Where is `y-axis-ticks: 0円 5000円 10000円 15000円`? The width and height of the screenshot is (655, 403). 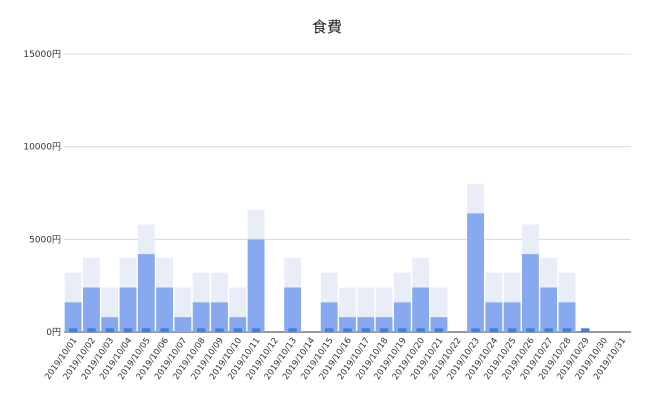 y-axis-ticks: 0円 5000円 10000円 15000円 is located at coordinates (42, 193).